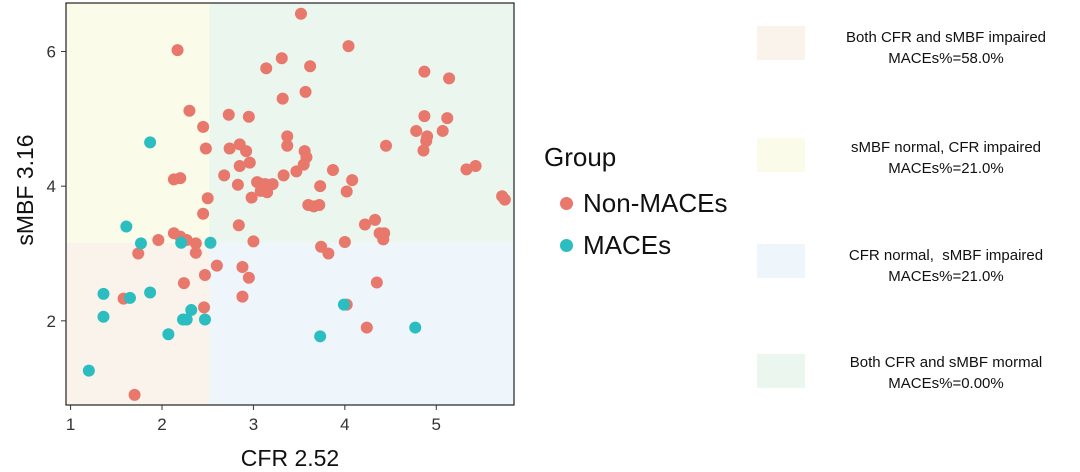  What do you see at coordinates (655, 203) in the screenshot?
I see `legend-label-non-maces: Non-MACEs` at bounding box center [655, 203].